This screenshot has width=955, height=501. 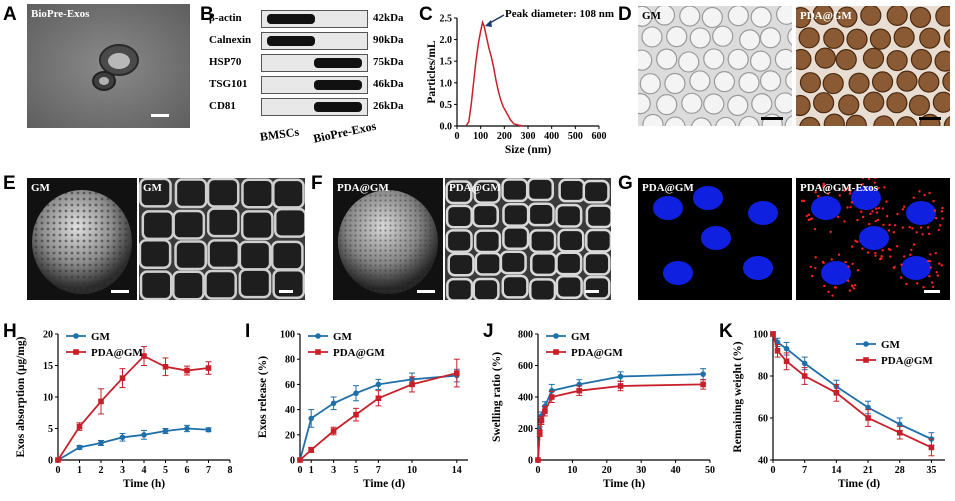 I want to click on y-tick-label: 15, so click(x=48, y=366).